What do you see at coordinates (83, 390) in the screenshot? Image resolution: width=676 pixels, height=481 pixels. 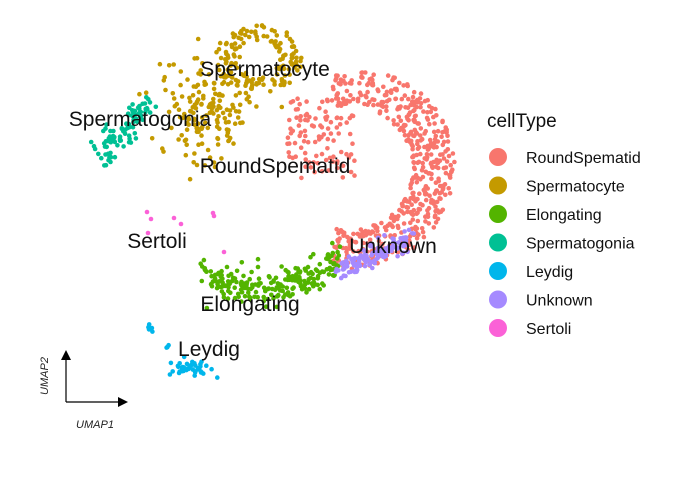 I see `axis-arrows: UMAP1 UMAP2` at bounding box center [83, 390].